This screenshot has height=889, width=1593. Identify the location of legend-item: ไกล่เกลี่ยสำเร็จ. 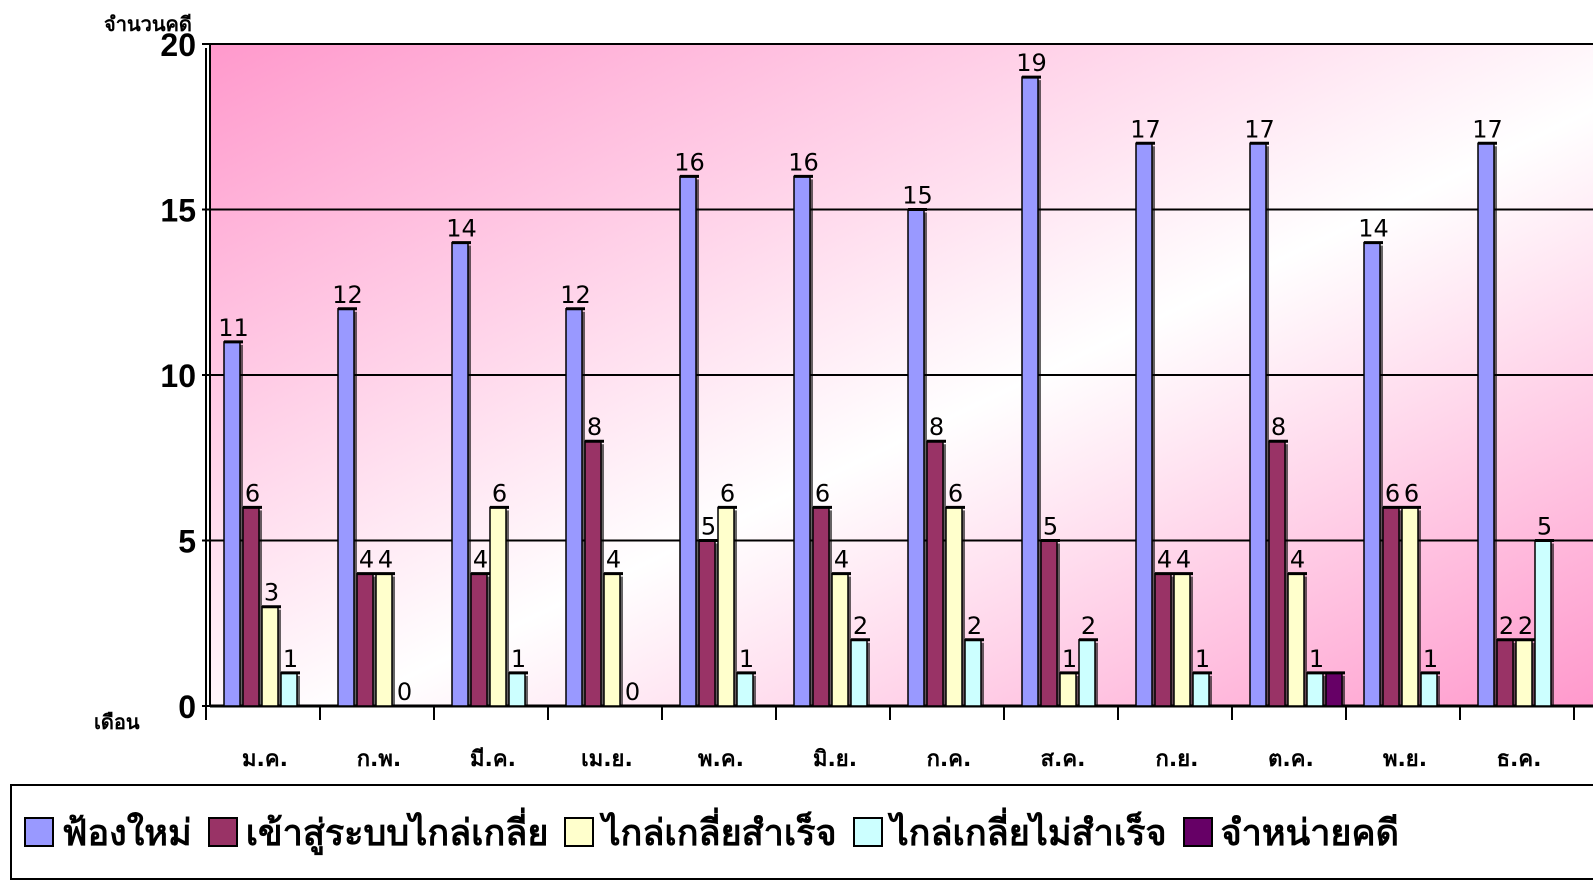
(700, 832).